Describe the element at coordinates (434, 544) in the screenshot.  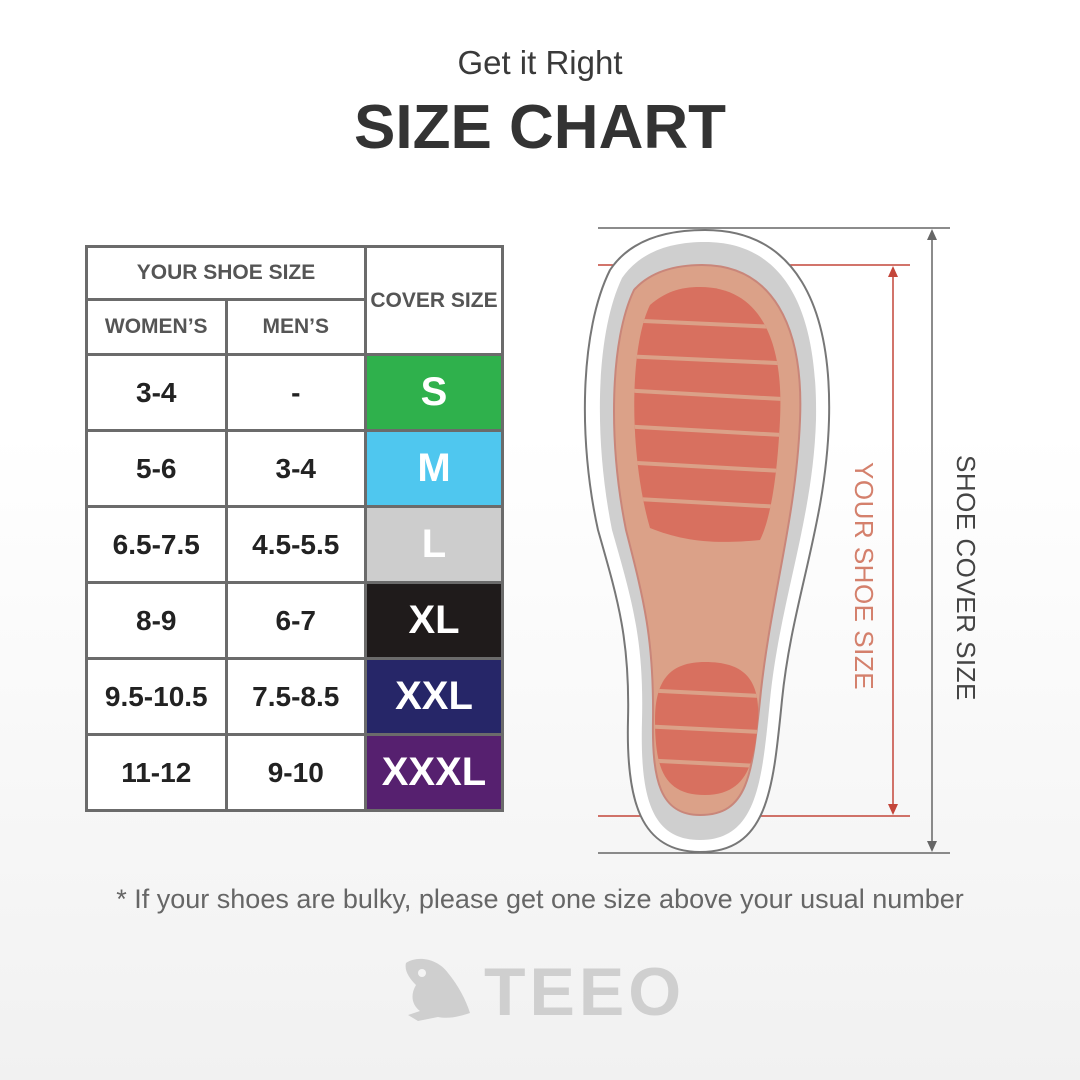
I see `cover-size-badge: L` at that location.